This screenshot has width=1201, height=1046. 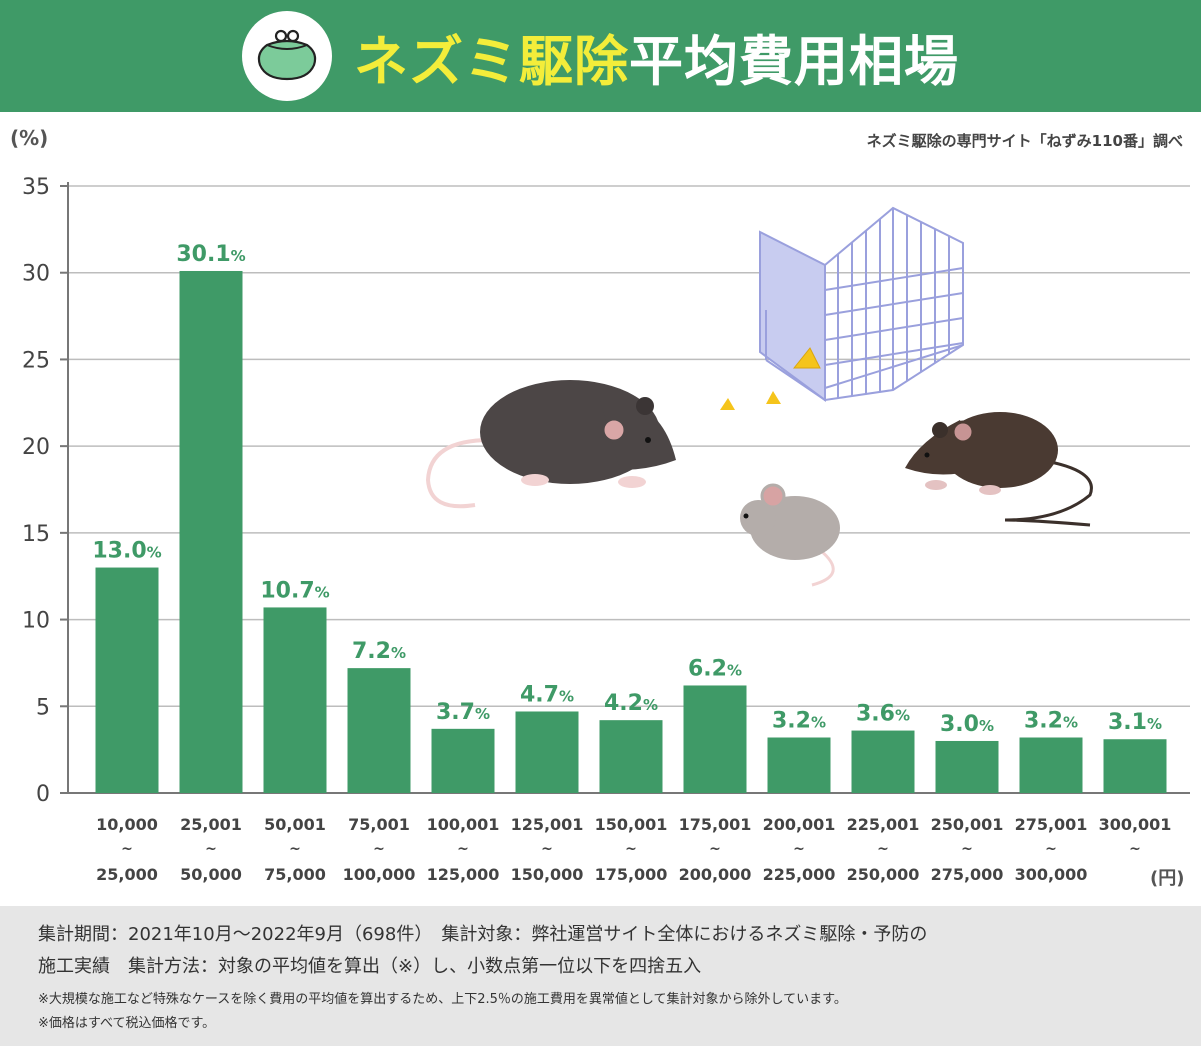 I want to click on x-tick-label: 75,001, so click(x=379, y=824).